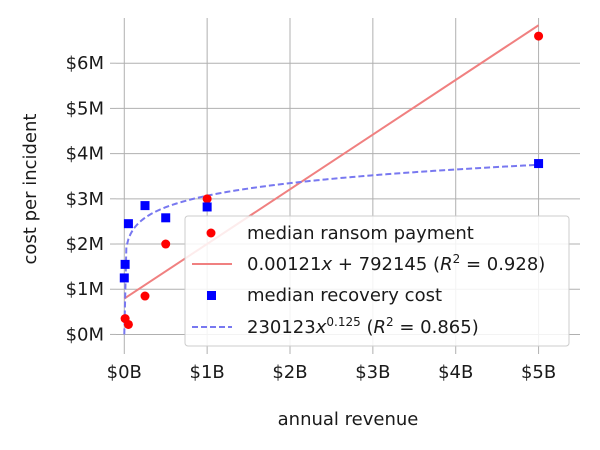 The width and height of the screenshot is (600, 450). What do you see at coordinates (289, 372) in the screenshot?
I see `x-tick-label: $2B` at bounding box center [289, 372].